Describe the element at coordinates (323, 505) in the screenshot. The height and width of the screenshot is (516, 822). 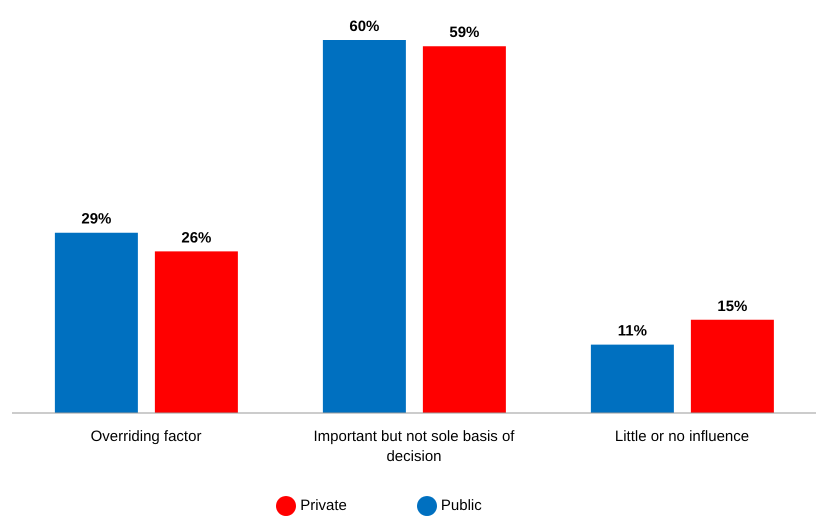
I see `legend-label: Private` at that location.